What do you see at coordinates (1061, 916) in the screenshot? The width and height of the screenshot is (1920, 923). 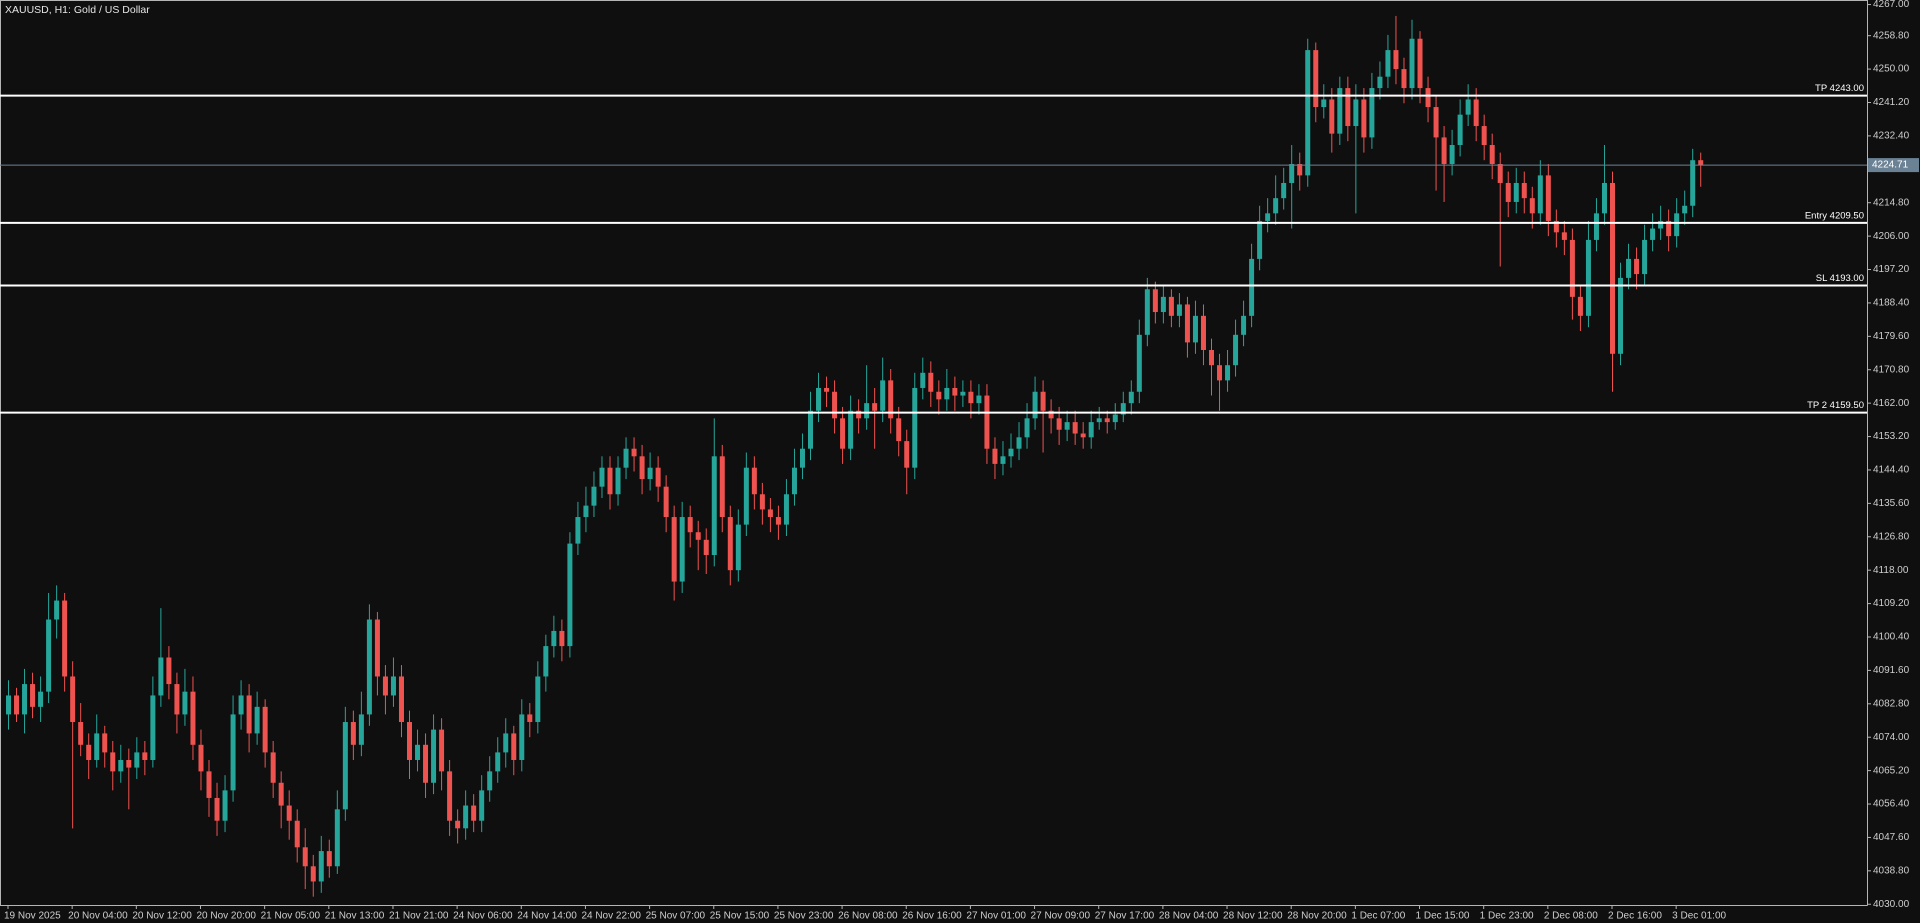 I see `x-tick-label: 27 Nov 09:00` at bounding box center [1061, 916].